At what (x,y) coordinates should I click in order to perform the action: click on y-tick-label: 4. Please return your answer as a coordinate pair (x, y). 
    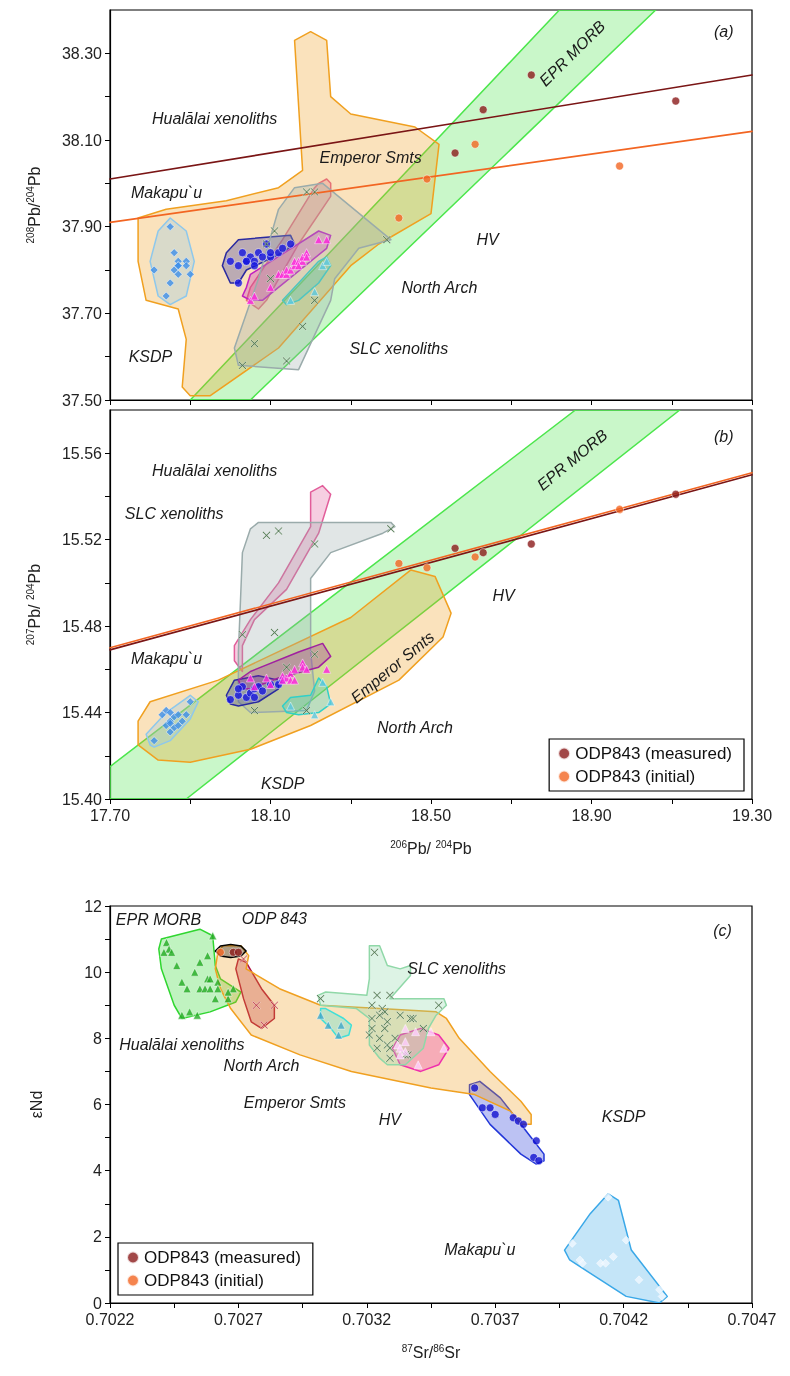
    Looking at the image, I should click on (98, 1171).